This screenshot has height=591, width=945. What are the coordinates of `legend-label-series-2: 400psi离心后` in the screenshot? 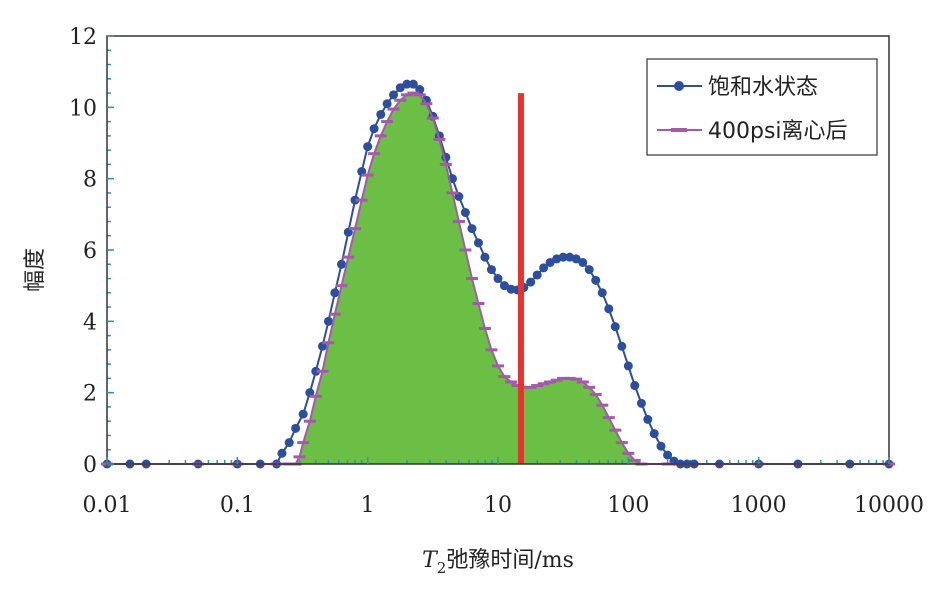 It's located at (778, 131).